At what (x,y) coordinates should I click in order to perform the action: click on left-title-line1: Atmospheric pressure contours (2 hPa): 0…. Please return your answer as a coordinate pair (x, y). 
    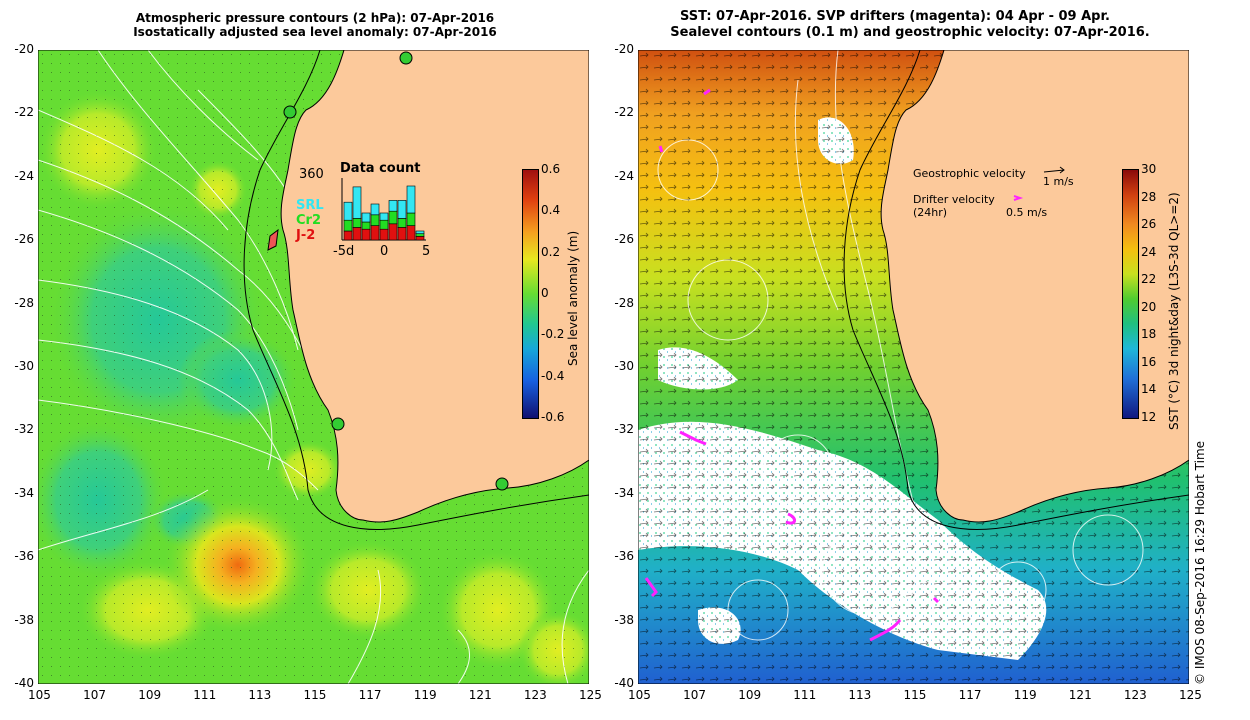
    Looking at the image, I should click on (315, 18).